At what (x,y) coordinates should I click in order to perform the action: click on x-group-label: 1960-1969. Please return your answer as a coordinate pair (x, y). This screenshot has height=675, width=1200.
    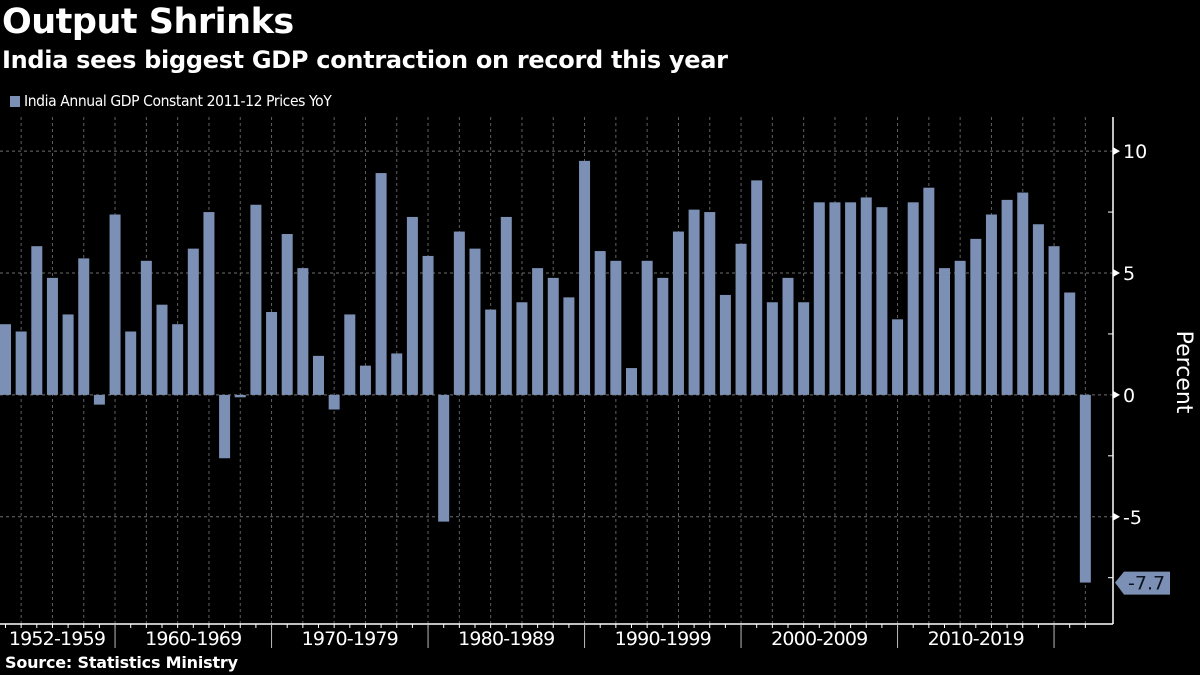
    Looking at the image, I should click on (193, 639).